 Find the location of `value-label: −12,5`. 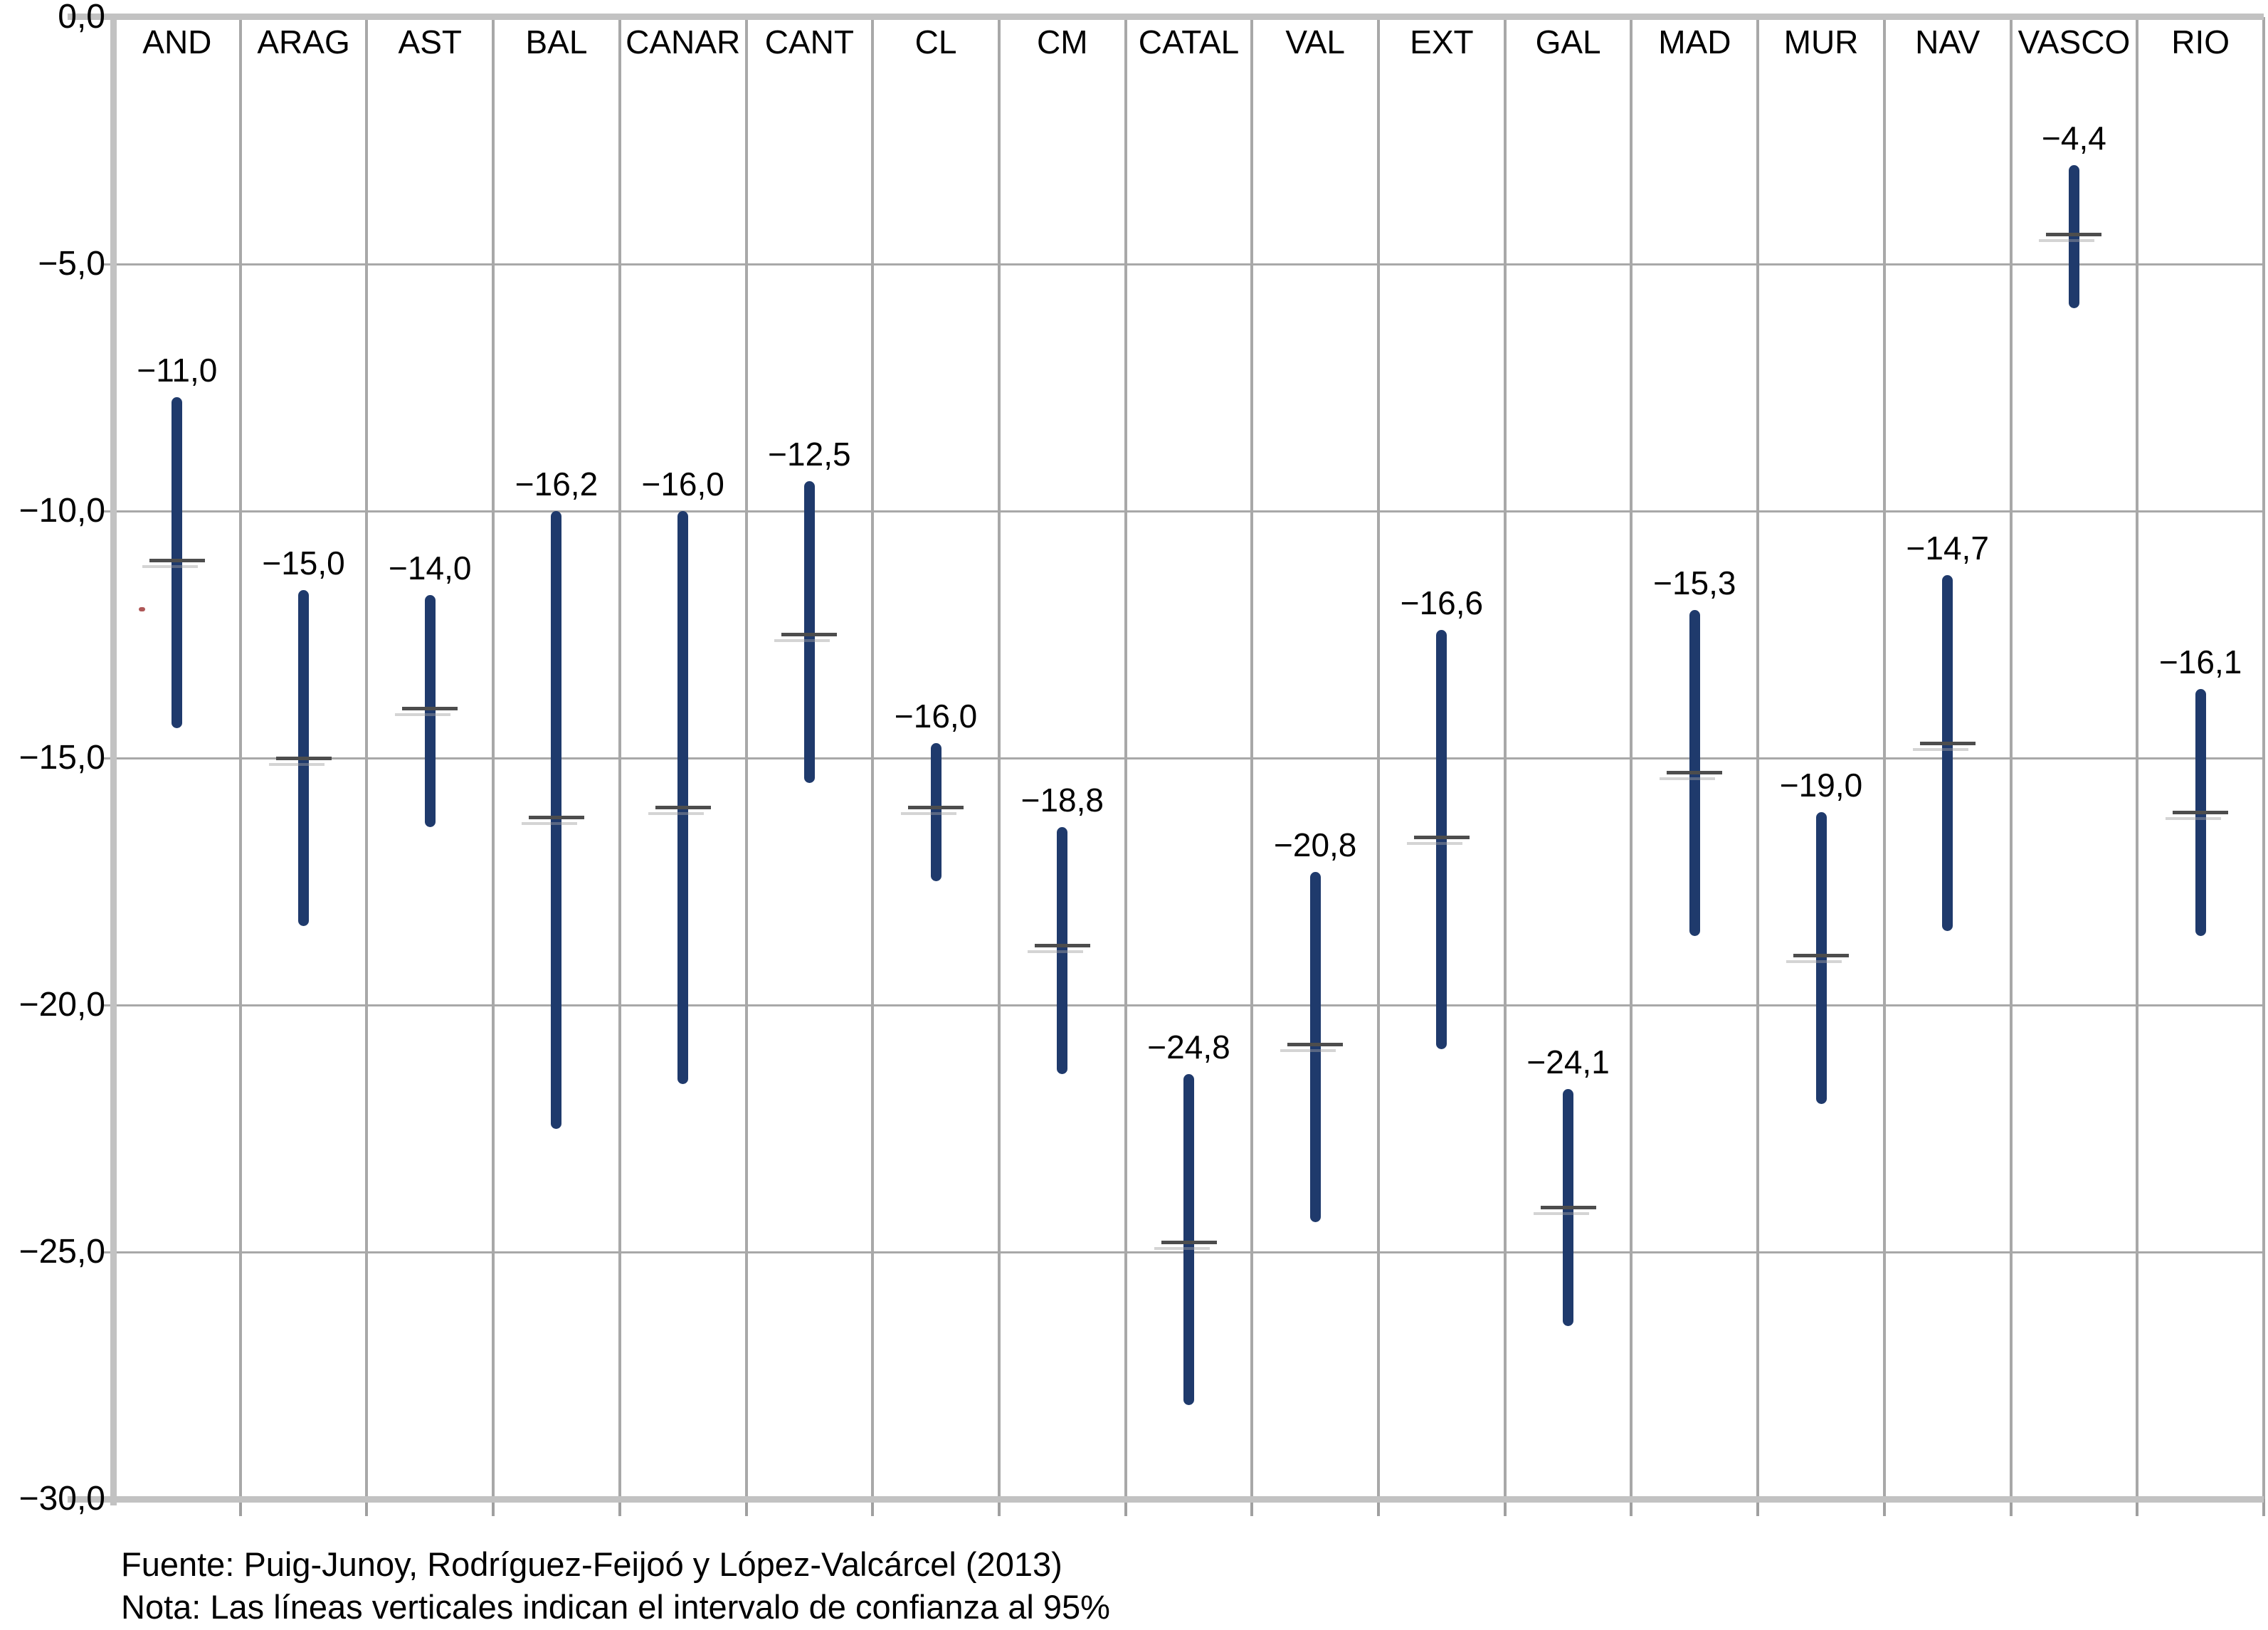

value-label: −12,5 is located at coordinates (809, 455).